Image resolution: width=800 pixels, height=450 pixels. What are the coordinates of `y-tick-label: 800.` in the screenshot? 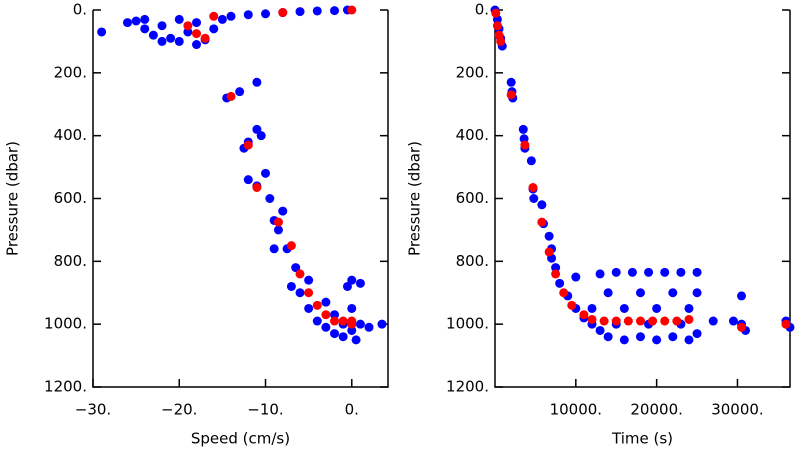 It's located at (472, 261).